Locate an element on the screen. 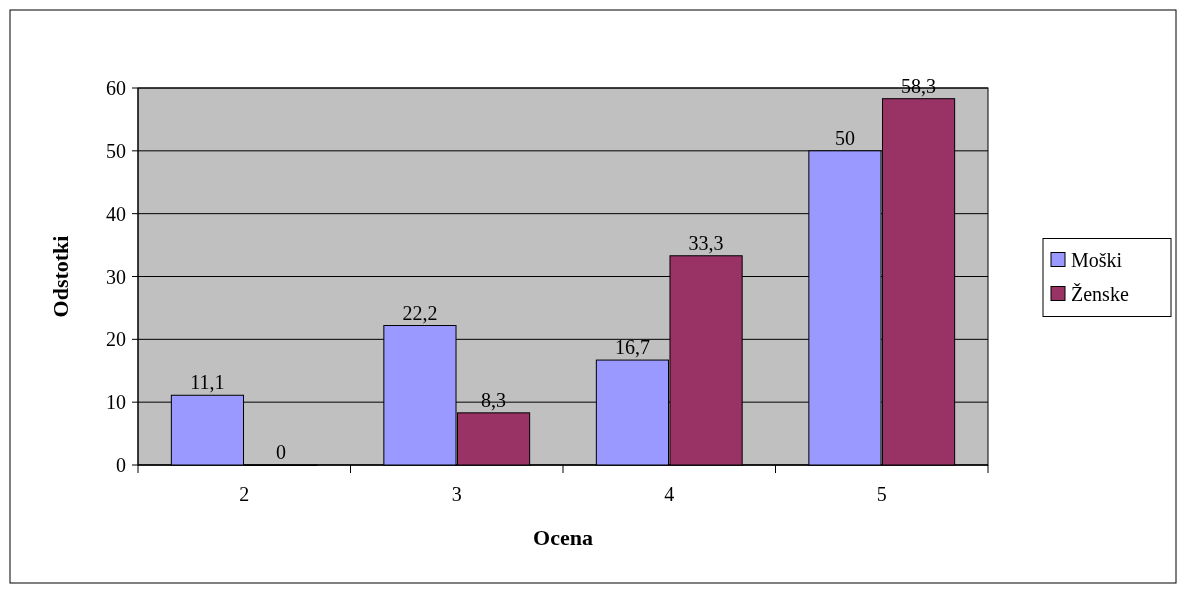 This screenshot has height=593, width=1186. legend-label: Moški is located at coordinates (1097, 259).